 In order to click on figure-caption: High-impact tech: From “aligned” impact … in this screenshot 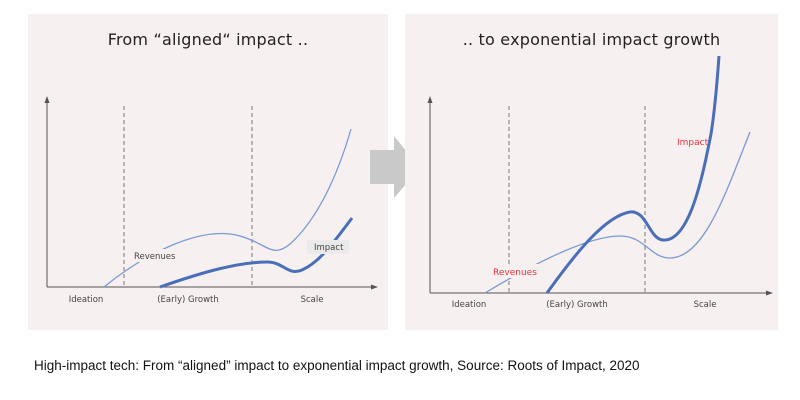, I will do `click(337, 365)`.